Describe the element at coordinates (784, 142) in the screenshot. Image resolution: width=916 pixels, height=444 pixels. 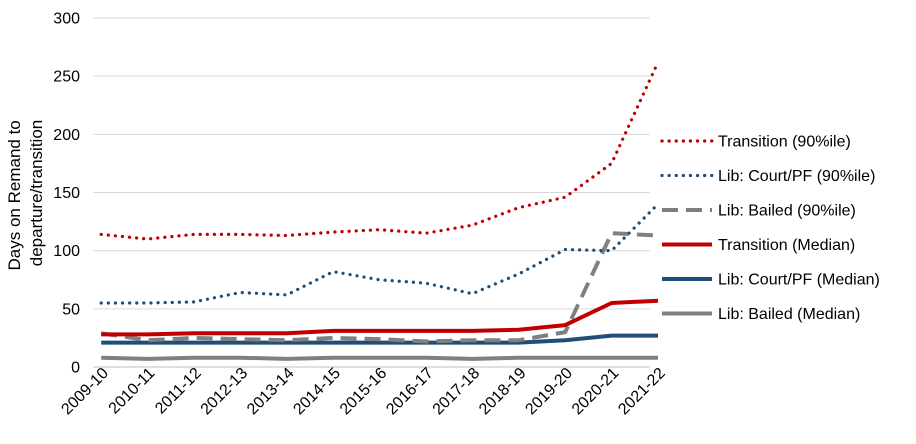
I see `legend-label: Transition (90%ile)` at that location.